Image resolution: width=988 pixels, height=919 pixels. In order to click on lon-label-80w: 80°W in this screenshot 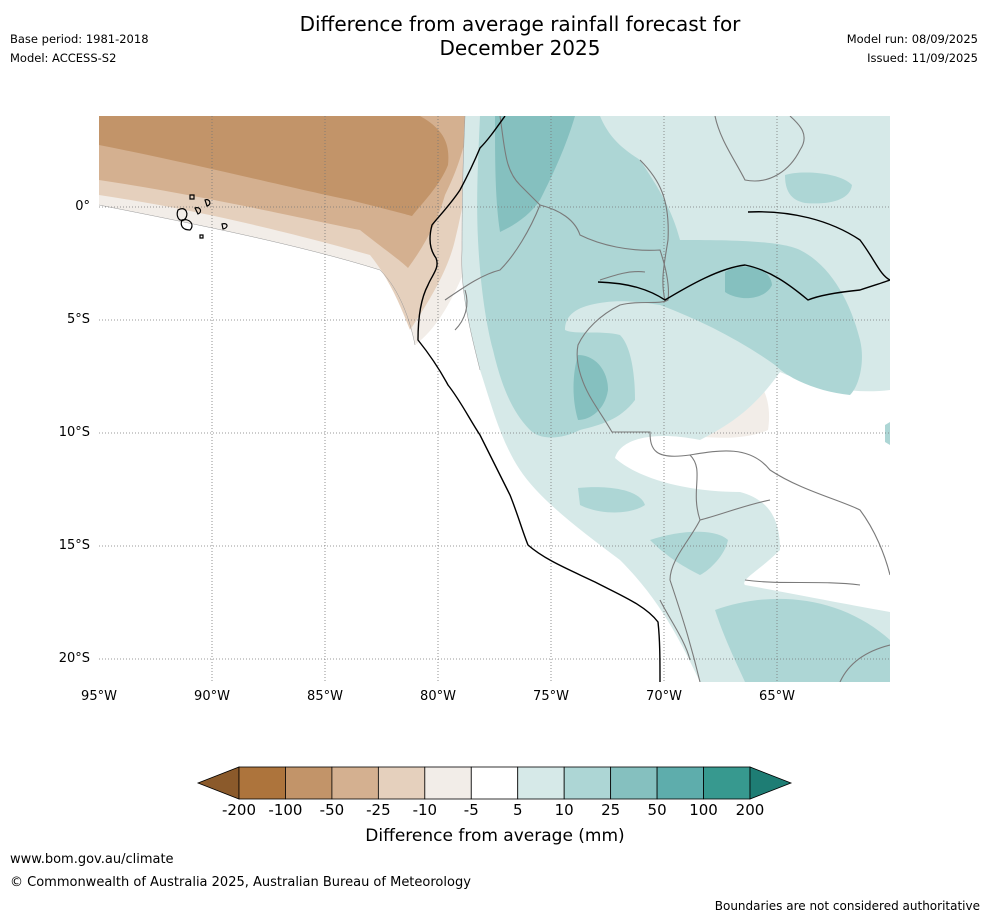, I will do `click(438, 696)`.